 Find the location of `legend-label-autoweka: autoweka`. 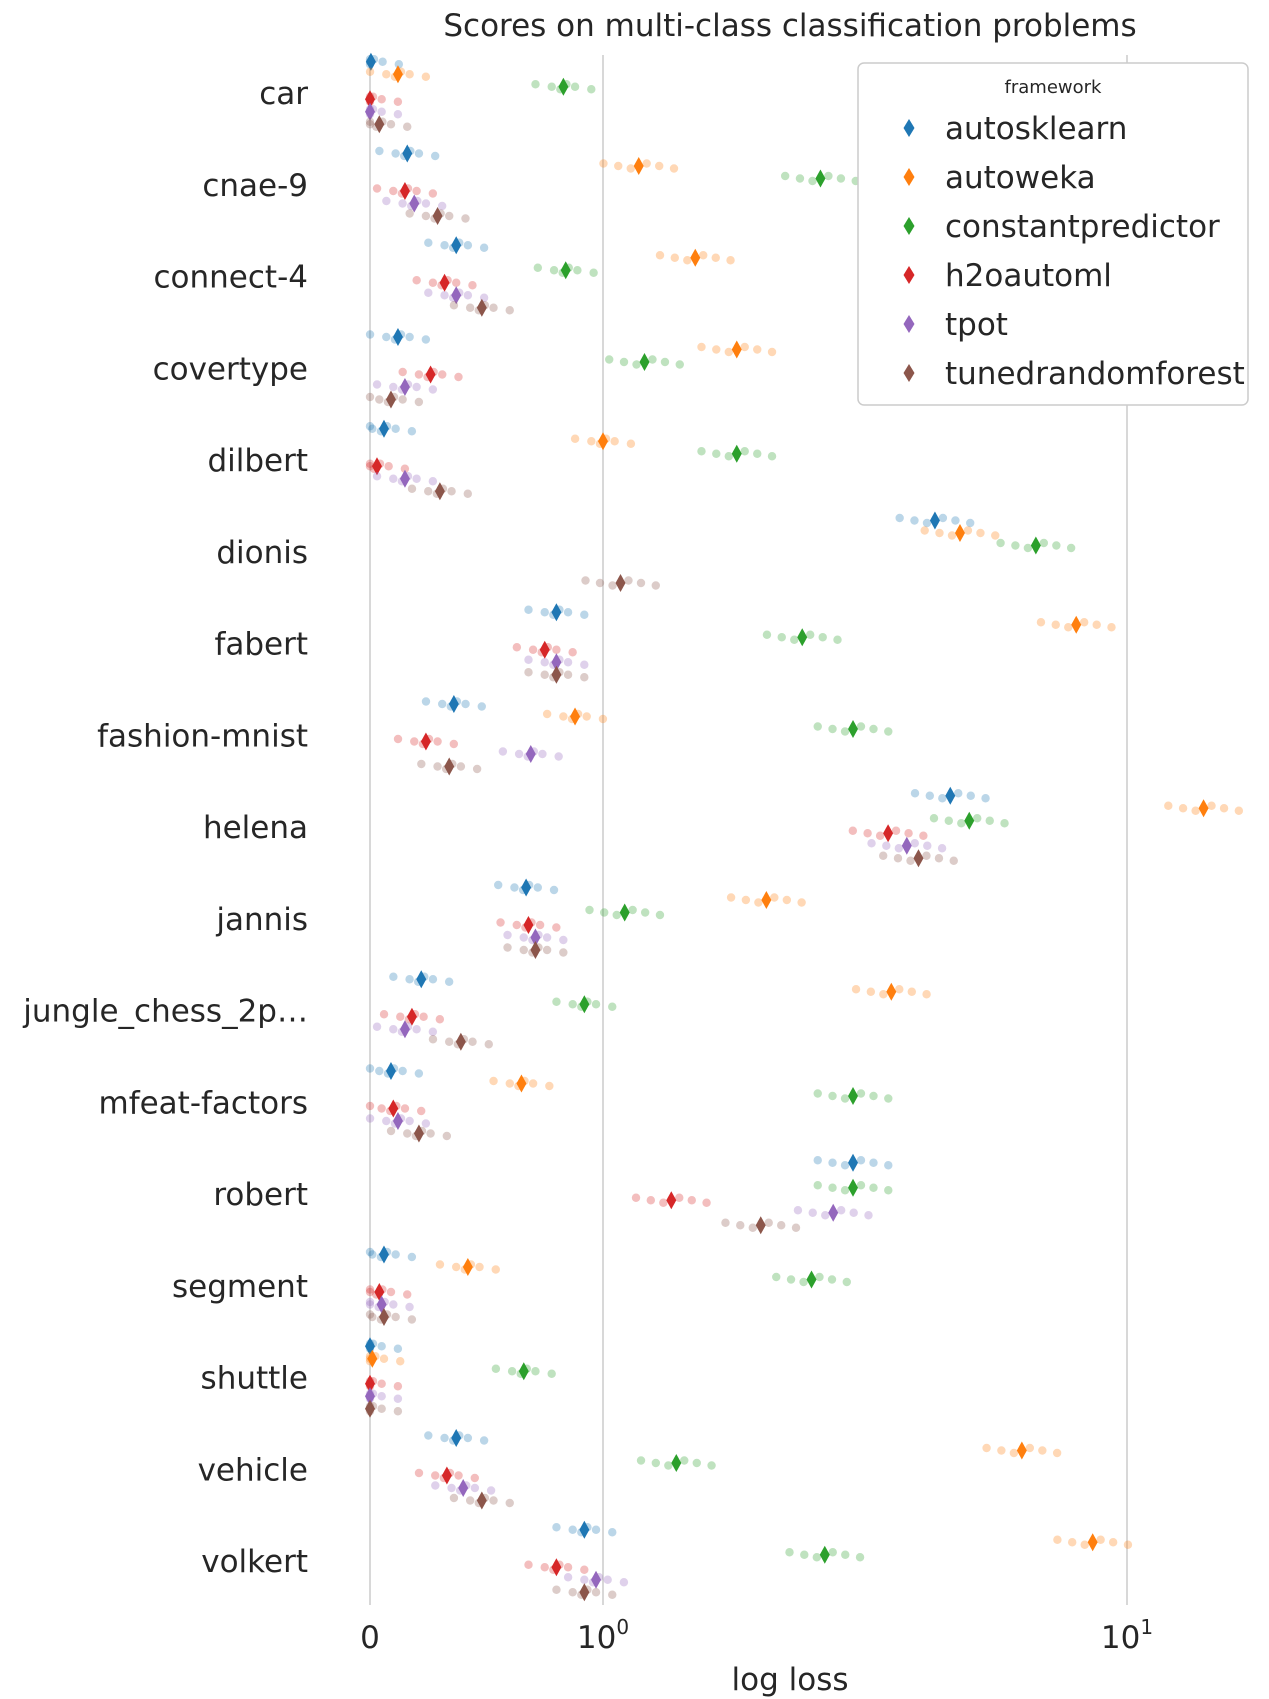

legend-label-autoweka: autoweka is located at coordinates (1020, 178).